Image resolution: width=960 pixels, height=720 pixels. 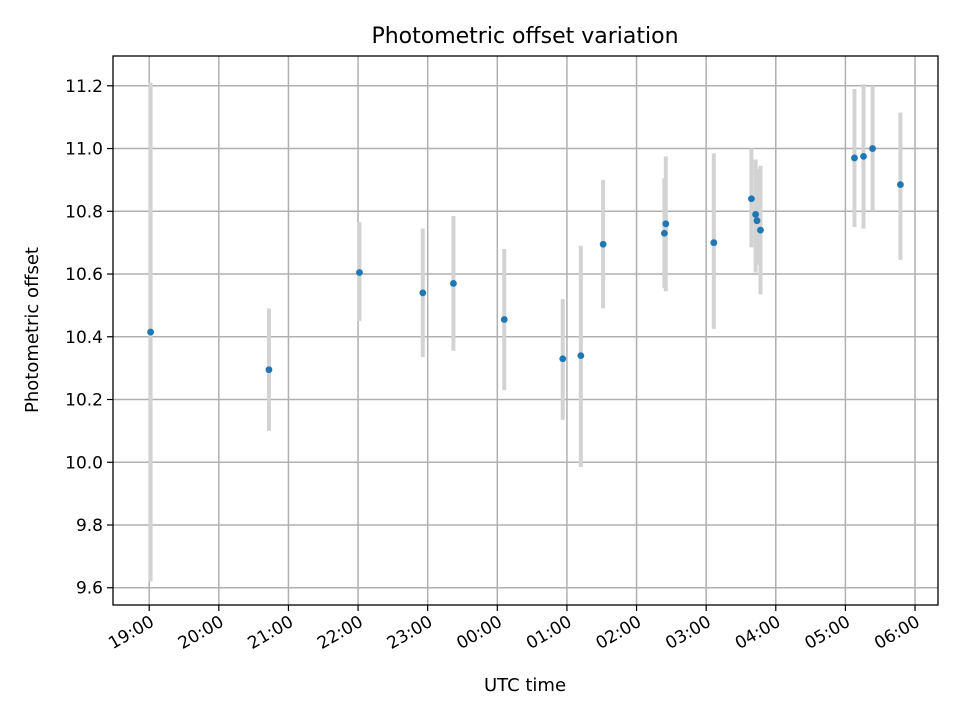 I want to click on y-tick-label: 9.6, so click(x=89, y=589).